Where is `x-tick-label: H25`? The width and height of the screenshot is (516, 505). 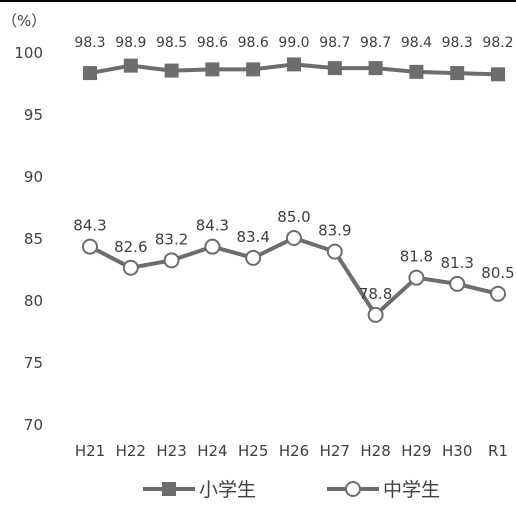 x-tick-label: H25 is located at coordinates (253, 451).